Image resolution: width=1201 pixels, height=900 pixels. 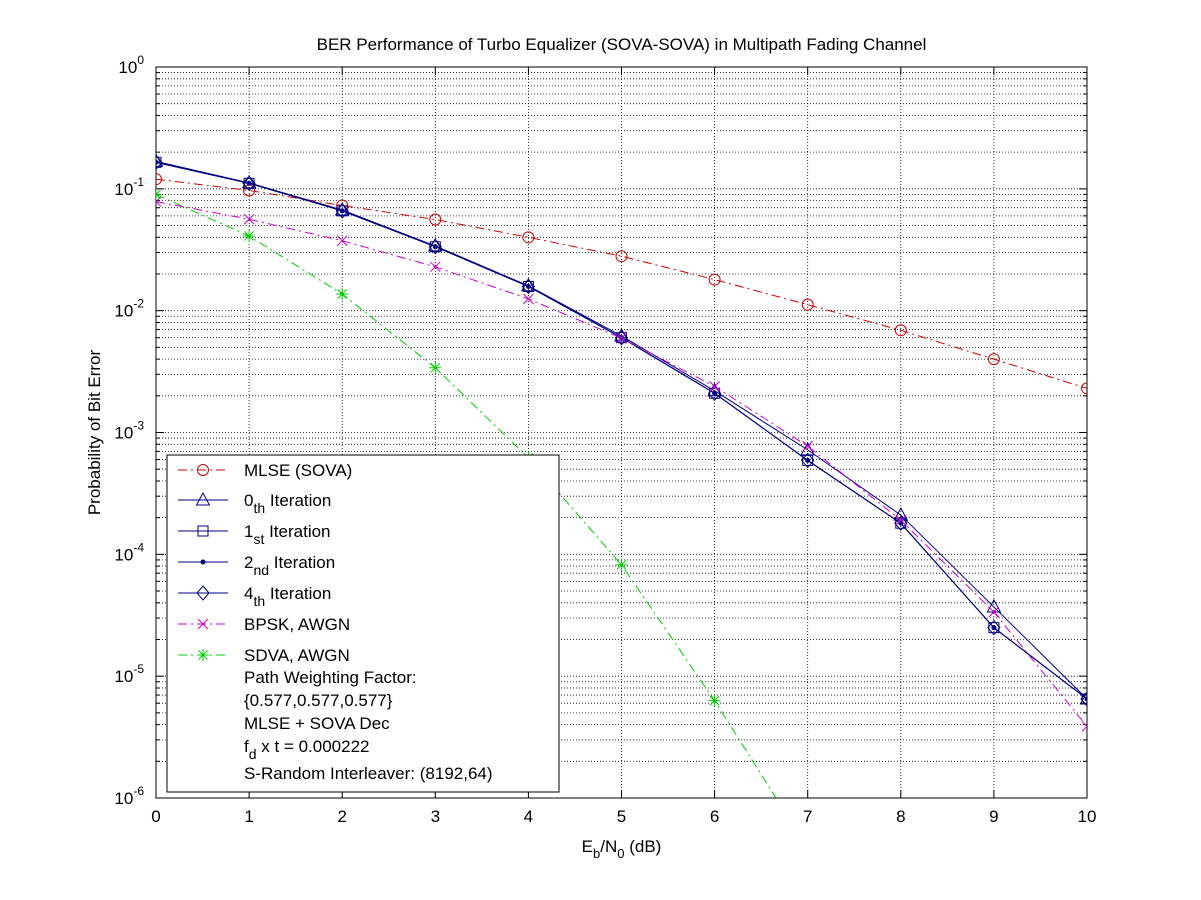 What do you see at coordinates (528, 816) in the screenshot?
I see `x-tick-label: 4` at bounding box center [528, 816].